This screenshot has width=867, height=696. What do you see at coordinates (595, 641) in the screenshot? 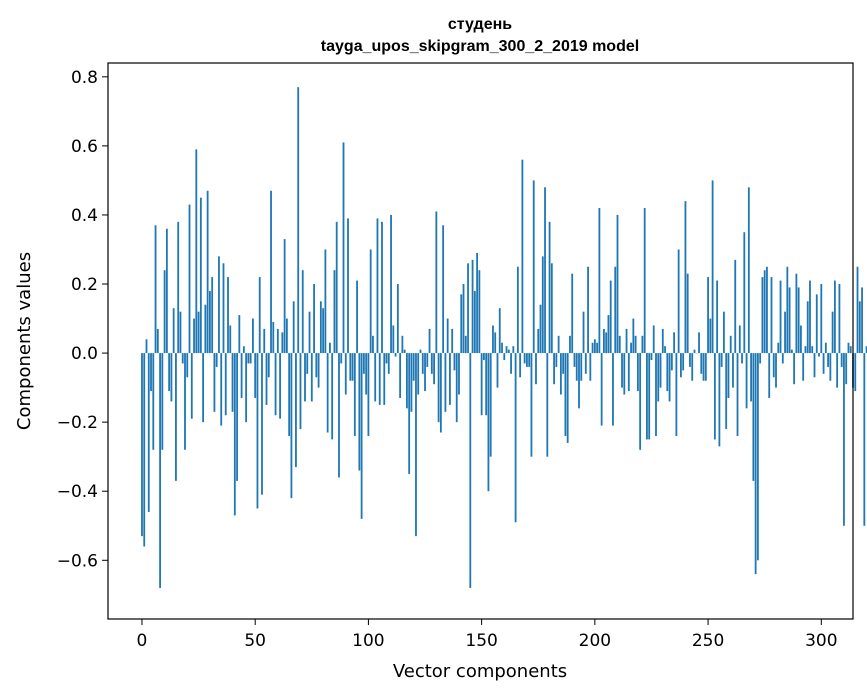
I see `x-tick-label: 200` at bounding box center [595, 641].